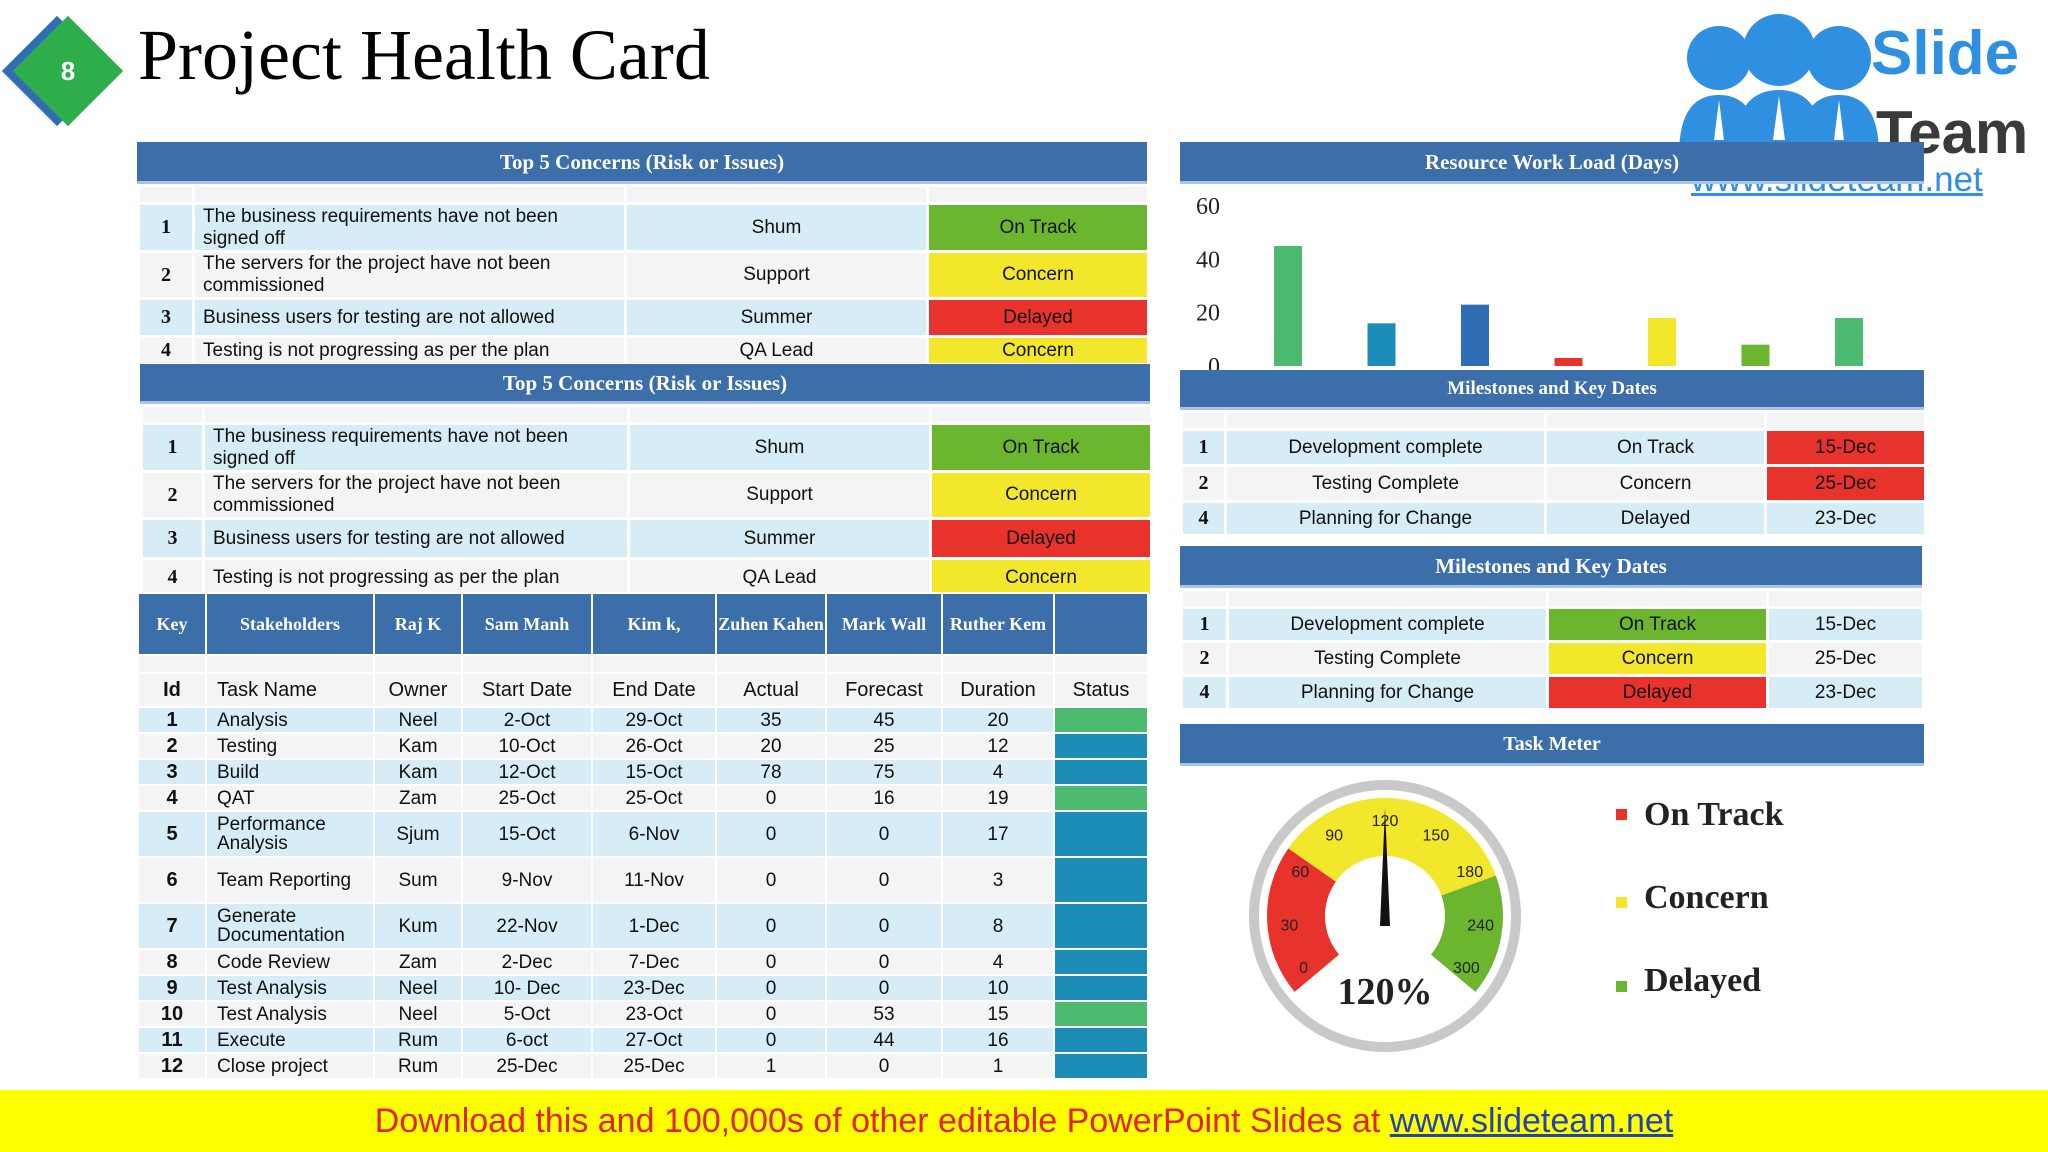 The width and height of the screenshot is (2048, 1152). Describe the element at coordinates (172, 1014) in the screenshot. I see `task-id: 10` at that location.